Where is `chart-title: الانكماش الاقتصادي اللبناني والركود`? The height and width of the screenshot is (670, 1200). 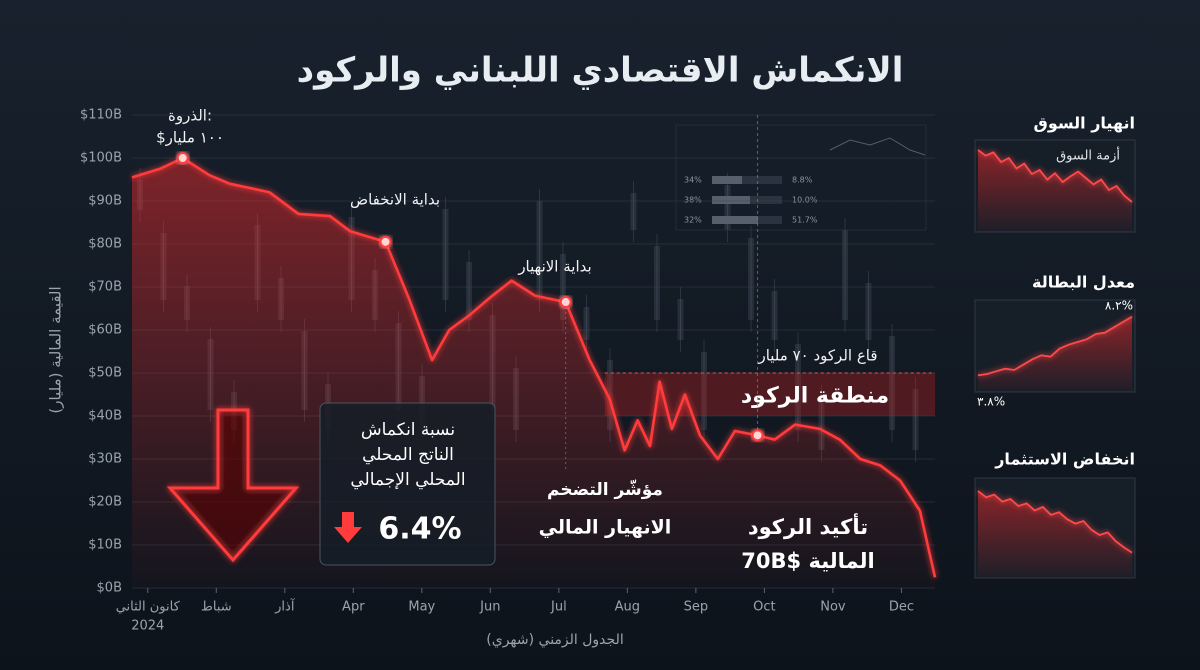
chart-title: الانكماش الاقتصادي اللبناني والركود is located at coordinates (600, 71).